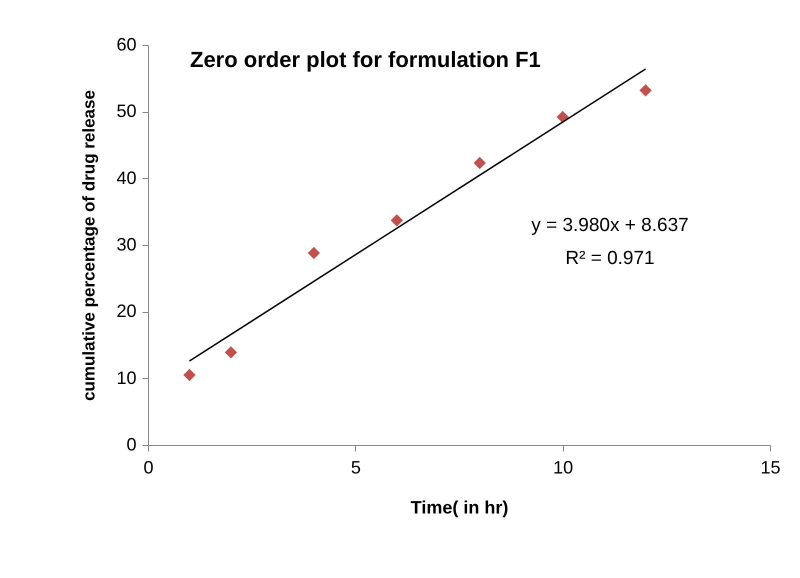 The height and width of the screenshot is (578, 800). I want to click on y-tick-label: 20, so click(126, 311).